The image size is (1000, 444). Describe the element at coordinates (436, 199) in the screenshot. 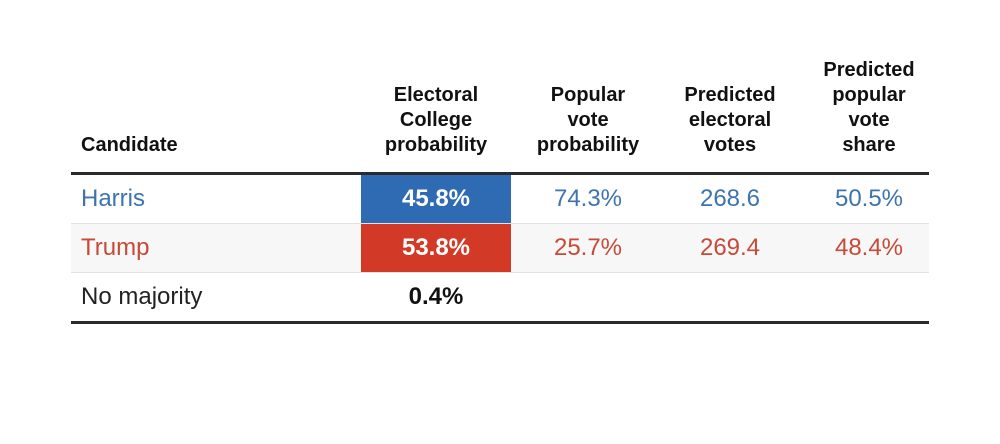

I see `harris-electoral-college-probability: 45.8%` at that location.